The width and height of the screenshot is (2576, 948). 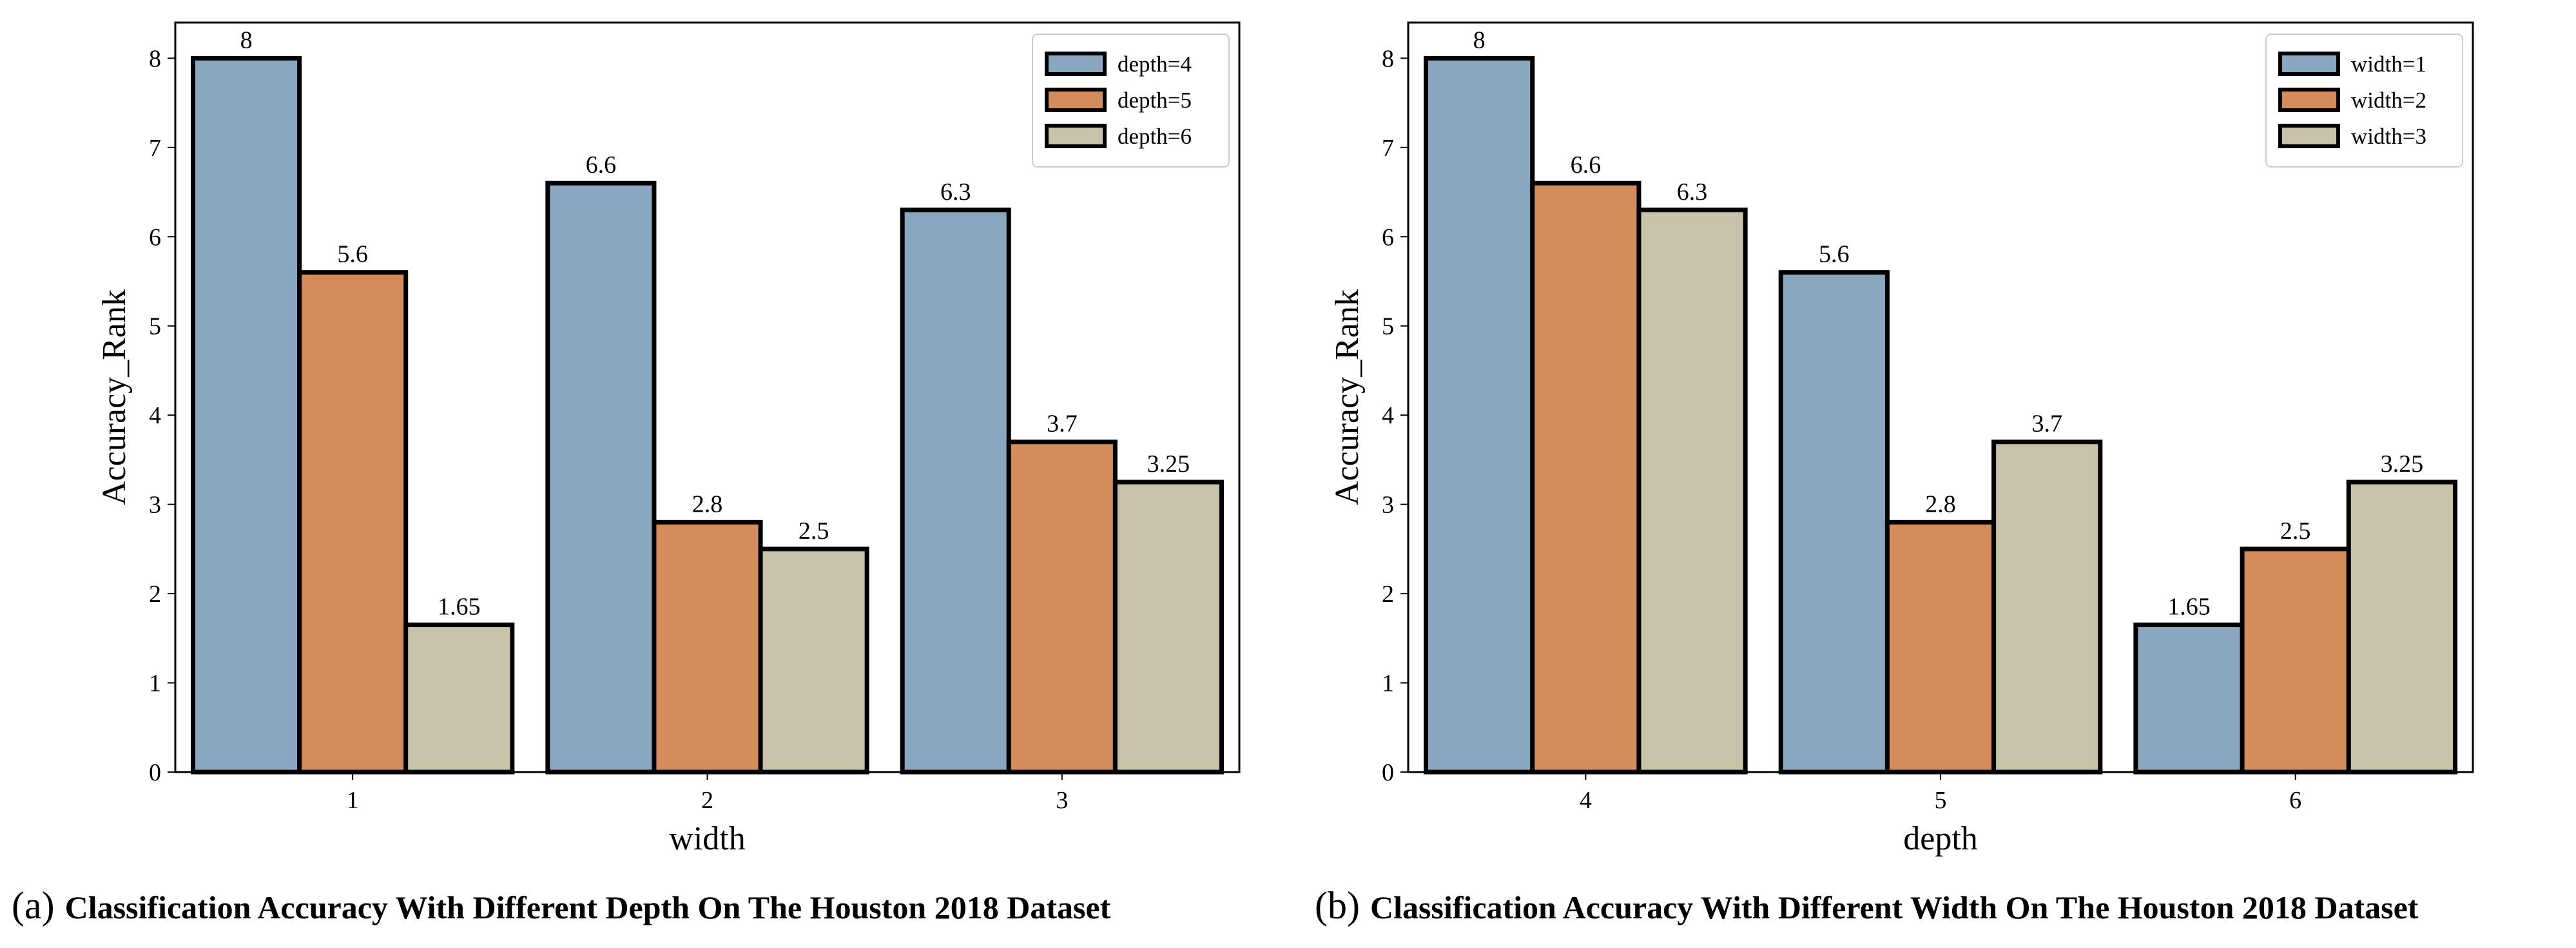 What do you see at coordinates (2388, 64) in the screenshot?
I see `legend-label: width=1` at bounding box center [2388, 64].